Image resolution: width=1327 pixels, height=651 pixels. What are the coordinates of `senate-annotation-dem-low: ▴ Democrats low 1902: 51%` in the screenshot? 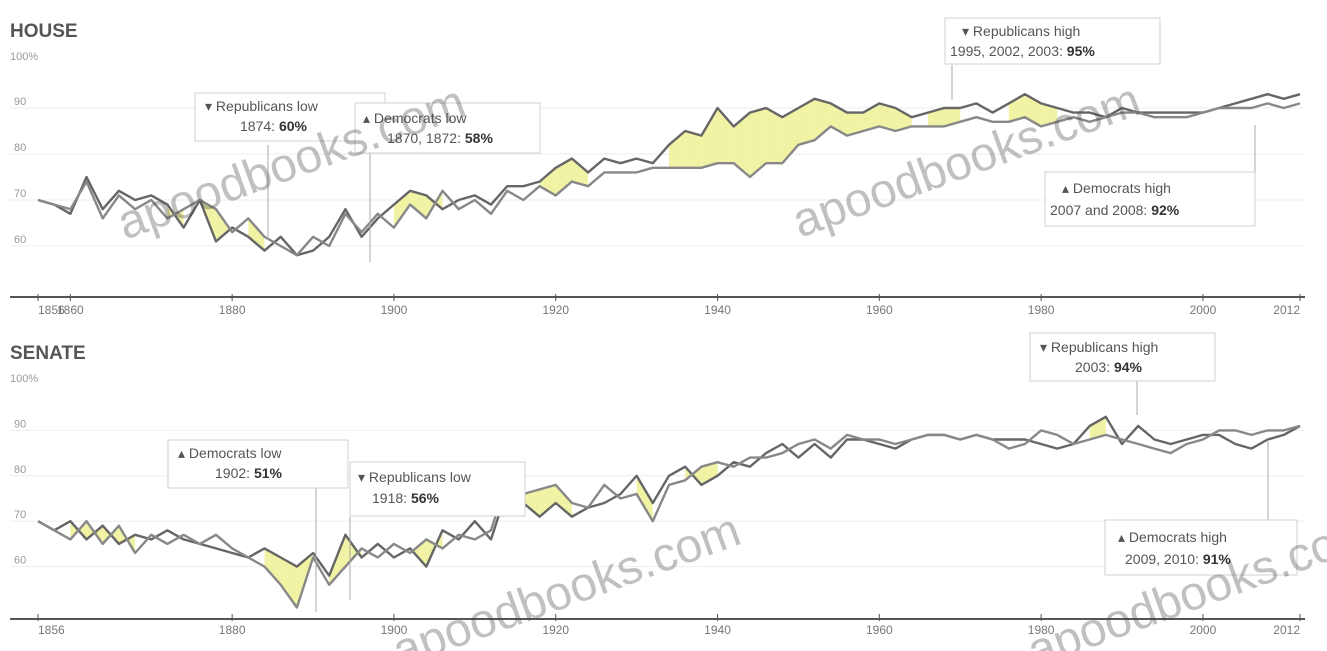 It's located at (258, 525).